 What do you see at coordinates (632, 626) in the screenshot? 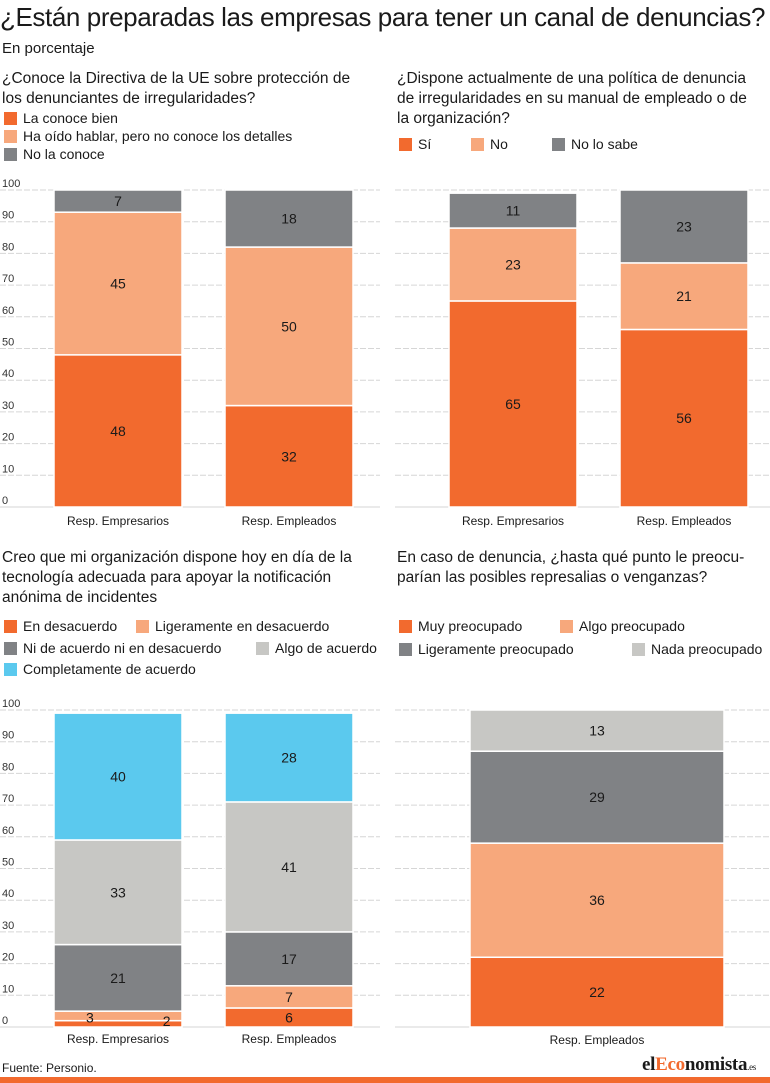
I see `legend-label: Algo preocupado` at bounding box center [632, 626].